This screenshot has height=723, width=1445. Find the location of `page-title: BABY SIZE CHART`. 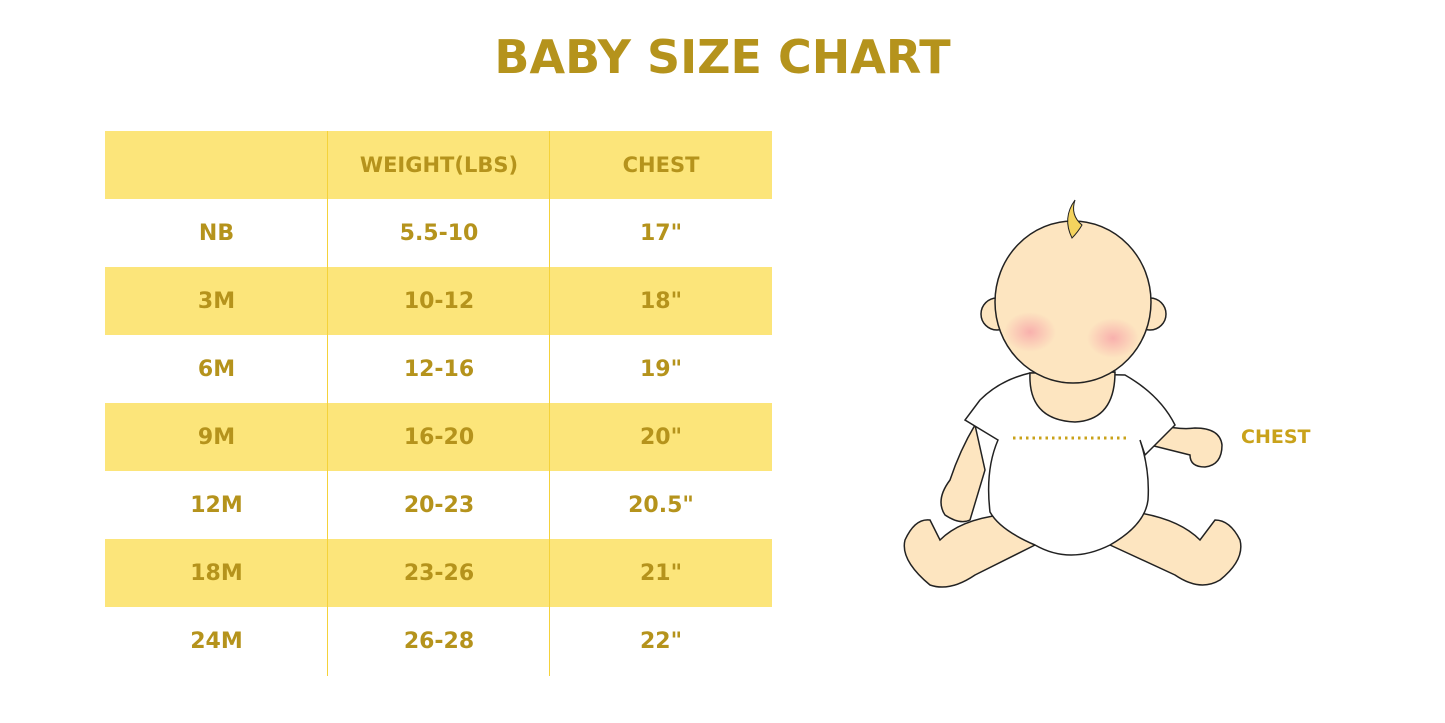

page-title: BABY SIZE CHART is located at coordinates (722, 57).